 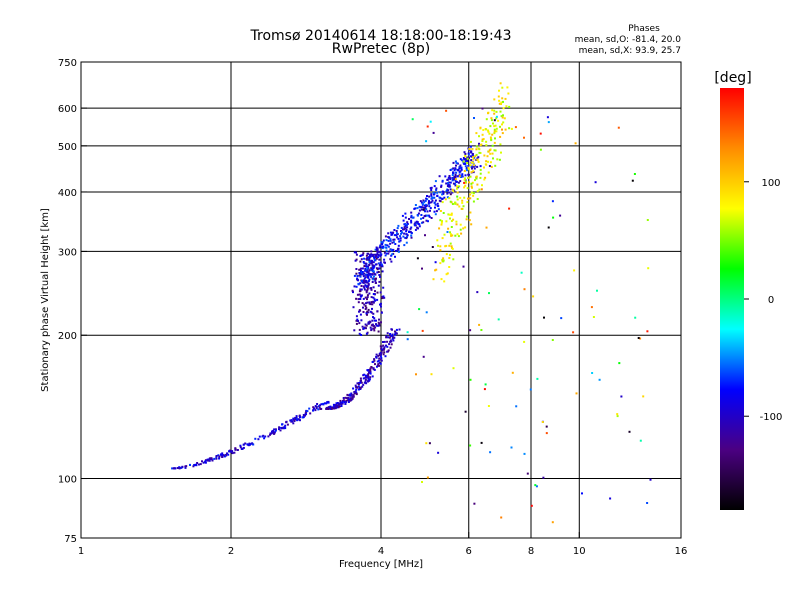 What do you see at coordinates (381, 551) in the screenshot?
I see `x-tick-label: 4` at bounding box center [381, 551].